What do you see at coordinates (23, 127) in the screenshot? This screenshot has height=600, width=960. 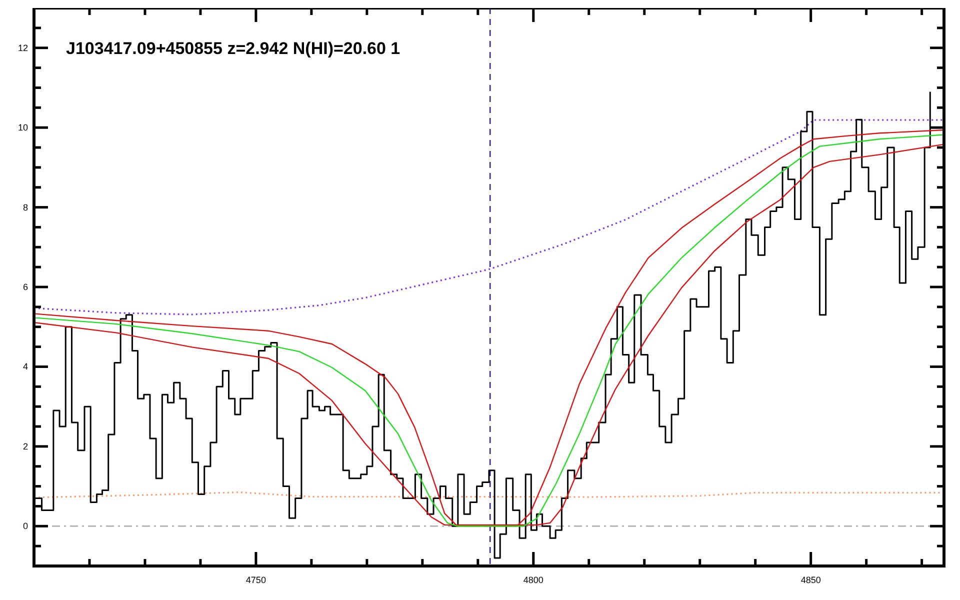 I see `y-tick-label: 10` at bounding box center [23, 127].